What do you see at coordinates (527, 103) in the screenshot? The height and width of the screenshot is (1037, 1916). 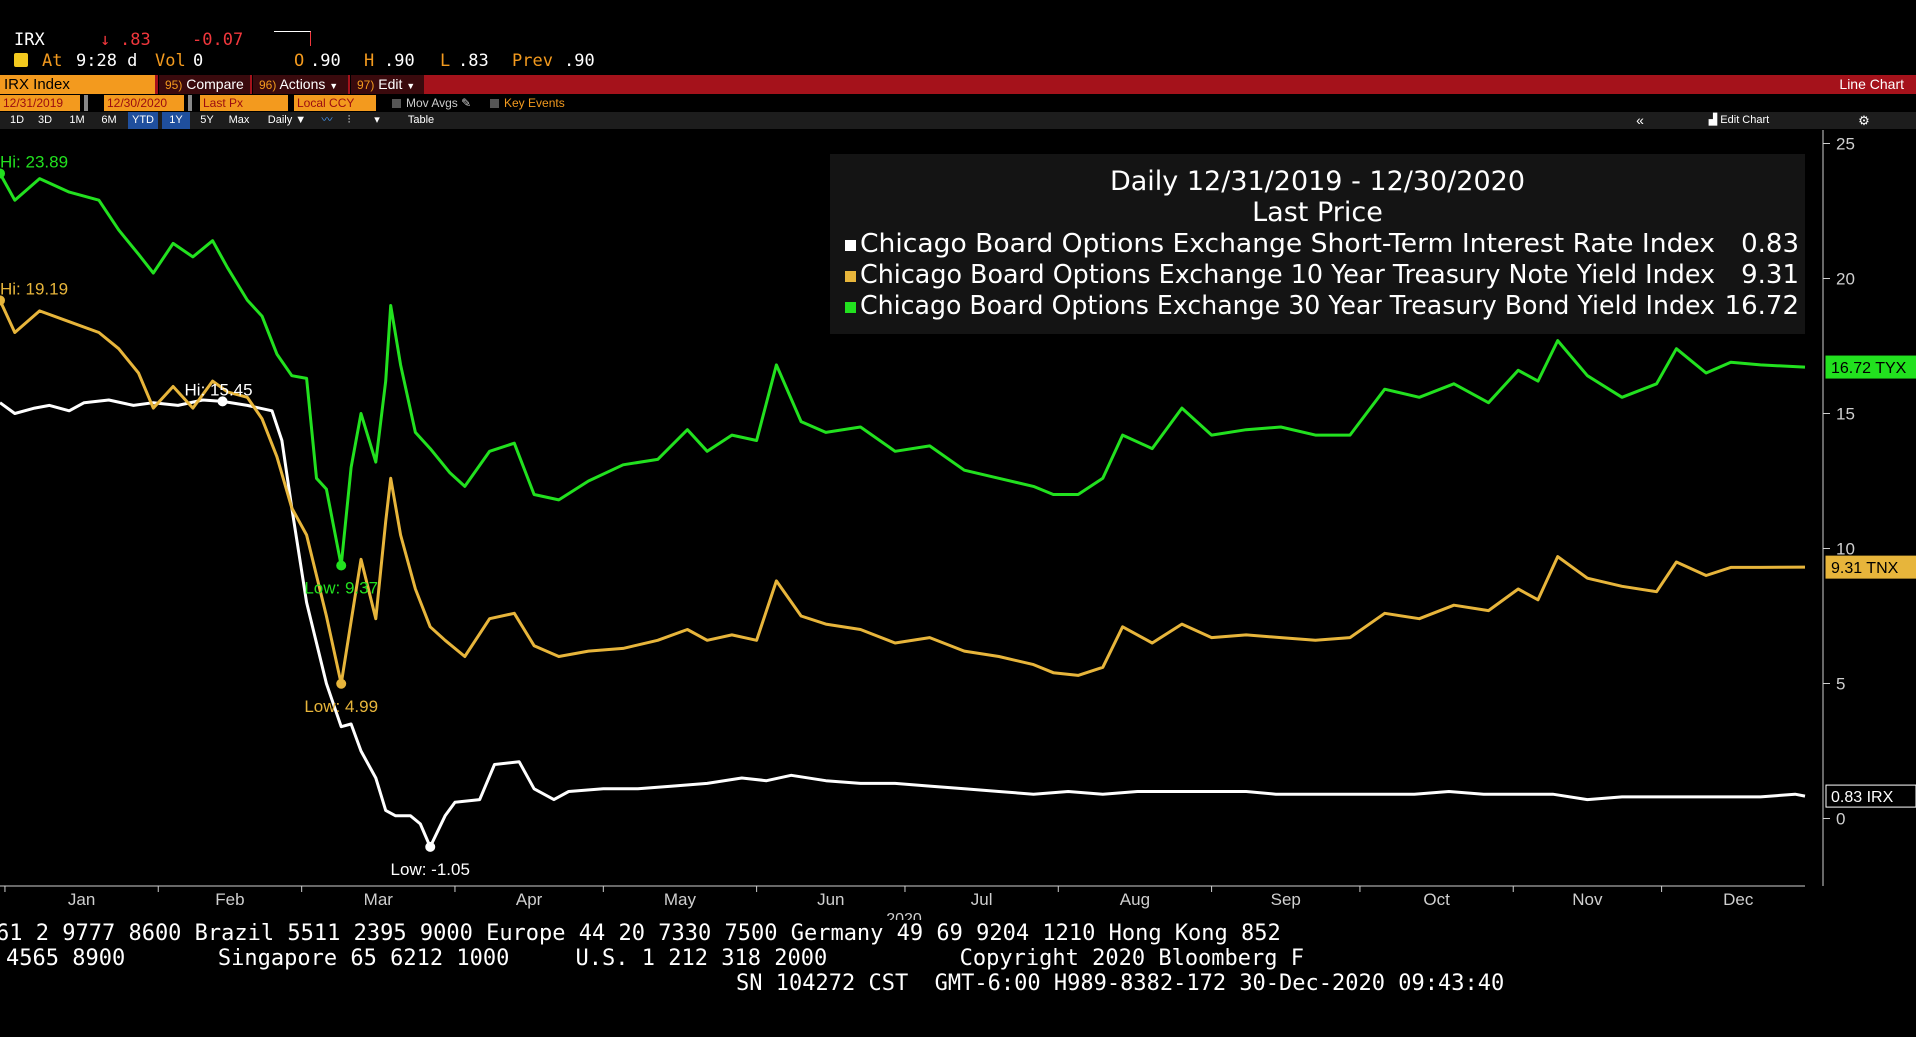 I see `key-events-toggle: Key Events` at bounding box center [527, 103].